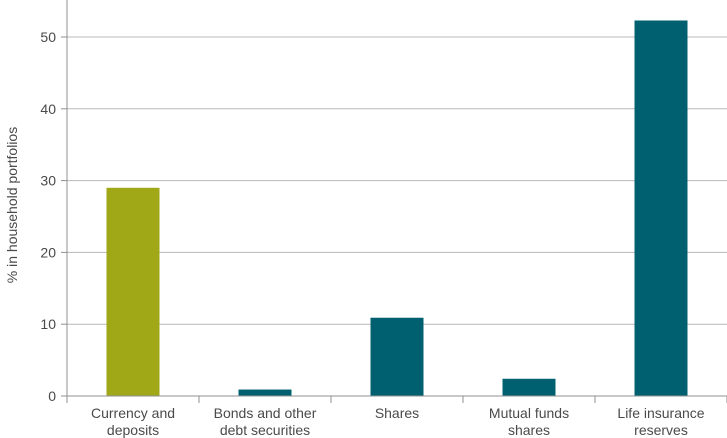  What do you see at coordinates (265, 421) in the screenshot?
I see `x-category-label: Bonds and other debt securities` at bounding box center [265, 421].